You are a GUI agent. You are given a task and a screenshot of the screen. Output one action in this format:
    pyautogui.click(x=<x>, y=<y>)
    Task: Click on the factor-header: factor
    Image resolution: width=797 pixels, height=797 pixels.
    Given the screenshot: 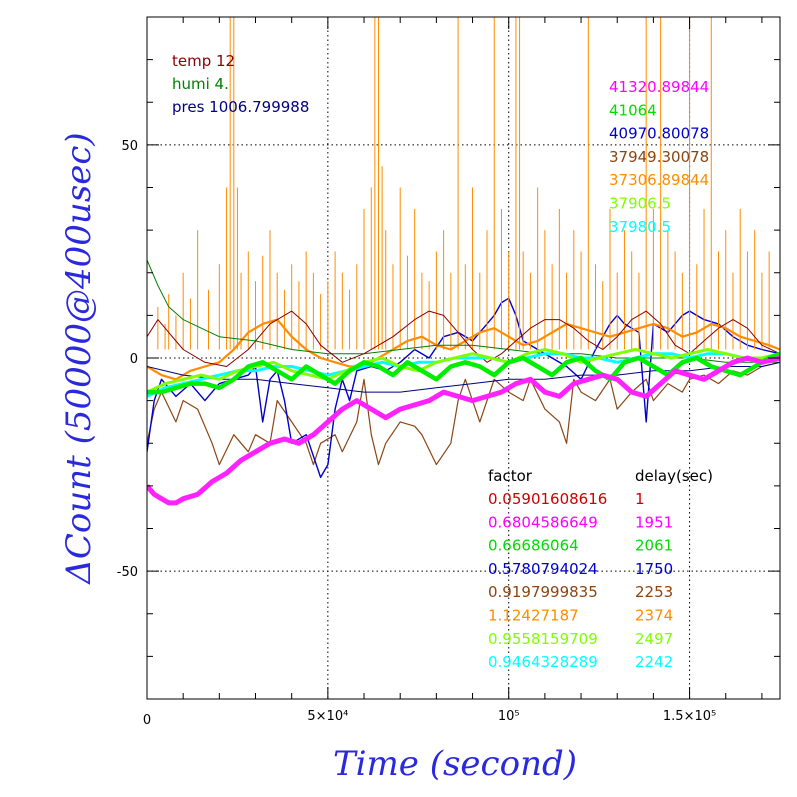 What is the action you would take?
    pyautogui.click(x=510, y=476)
    